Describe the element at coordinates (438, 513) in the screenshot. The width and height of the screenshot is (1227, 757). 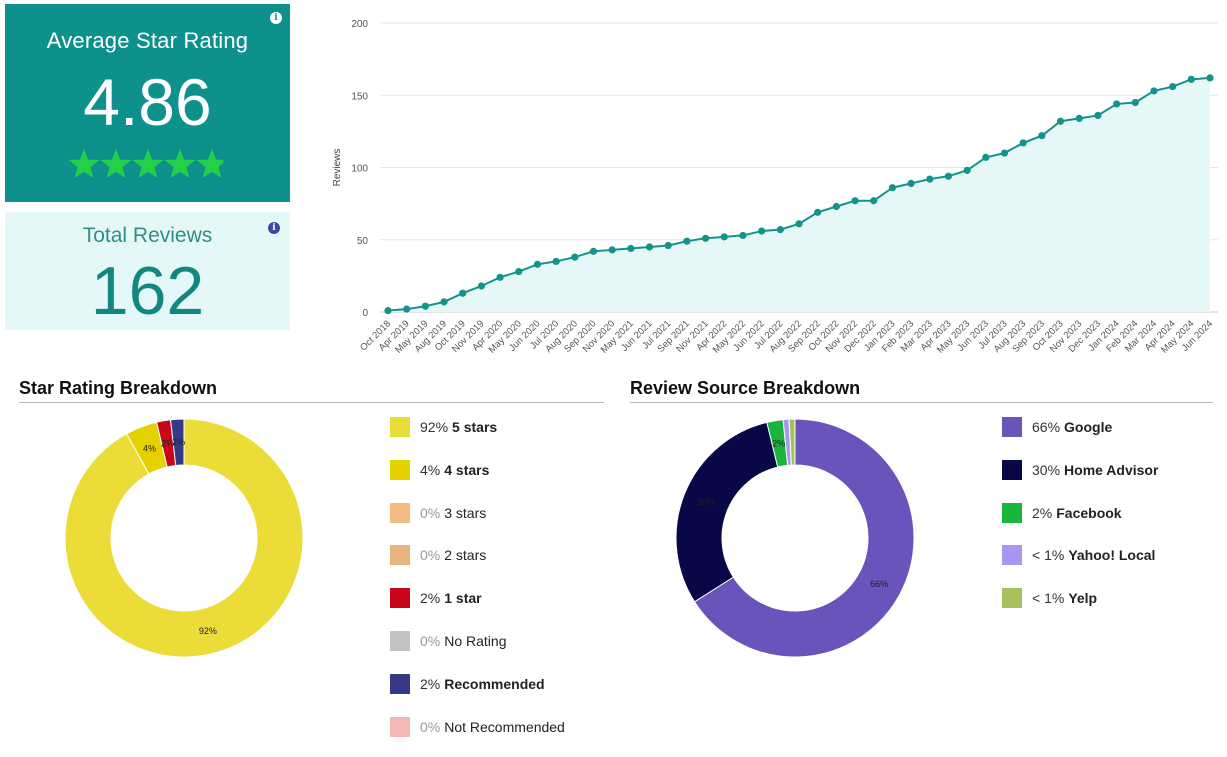
I see `legend-item: 0% 3 stars` at that location.